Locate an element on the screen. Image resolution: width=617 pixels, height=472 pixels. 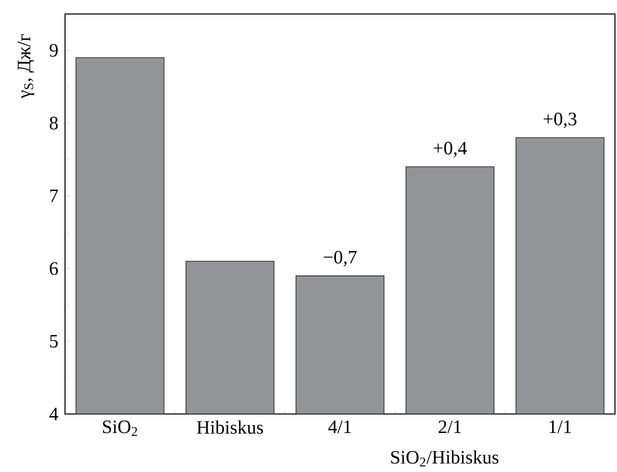
x-tick-label: 2/1 is located at coordinates (449, 427).